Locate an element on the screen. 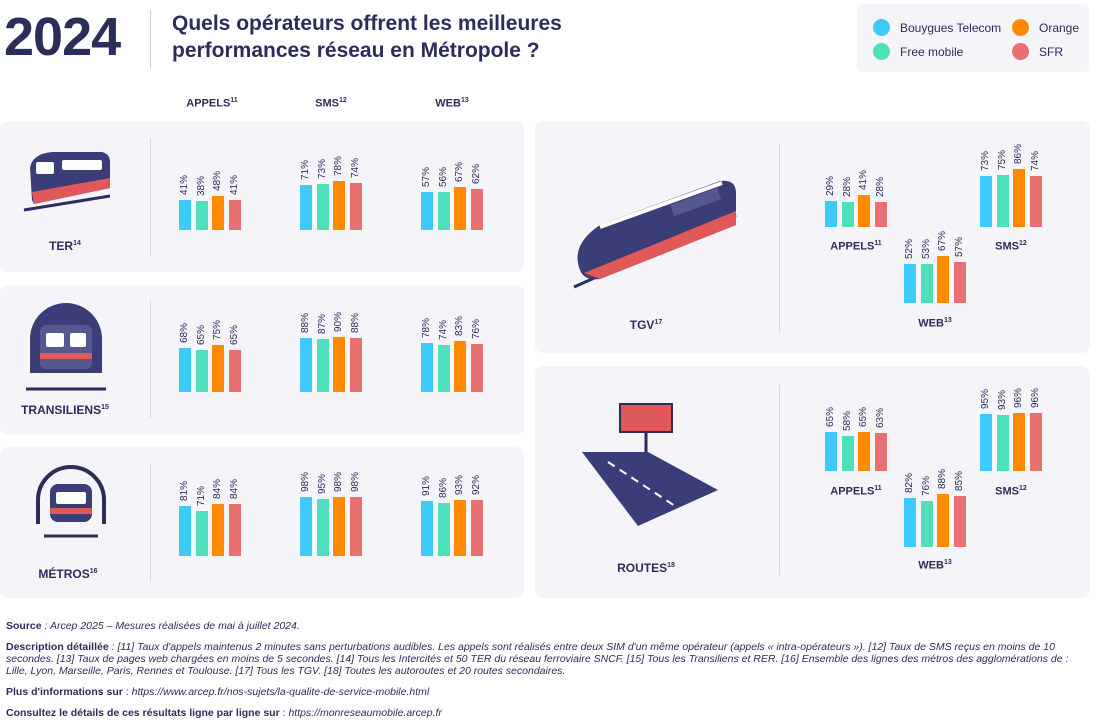 This screenshot has height=728, width=1097. year: 2024 is located at coordinates (62, 37).